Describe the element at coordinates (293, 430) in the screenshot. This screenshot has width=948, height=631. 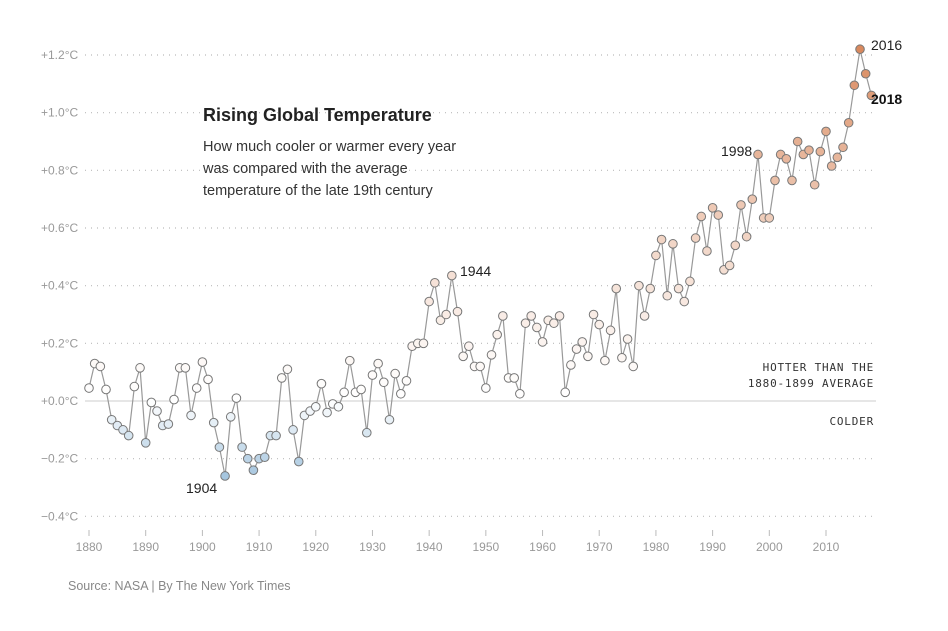
I see `data-point-1916` at that location.